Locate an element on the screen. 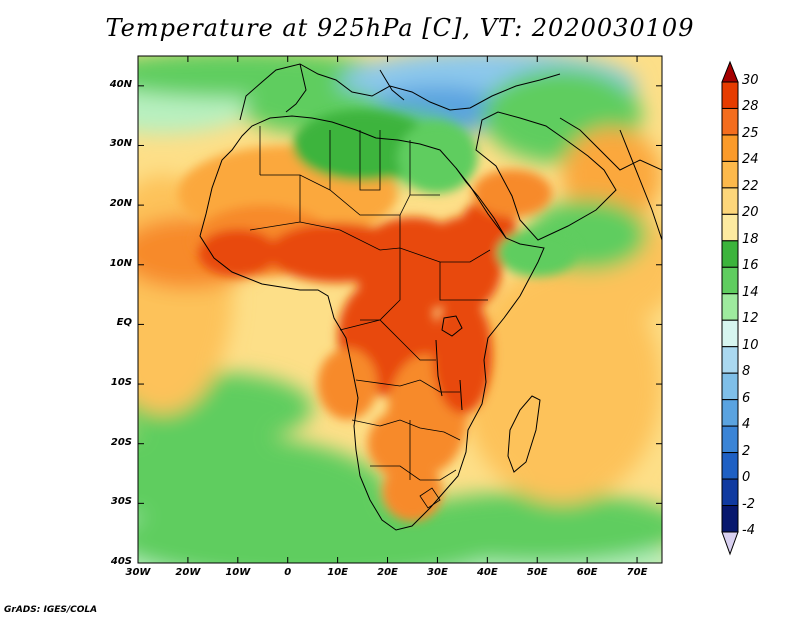 The height and width of the screenshot is (618, 800). red-sea-coast is located at coordinates (481, 203).